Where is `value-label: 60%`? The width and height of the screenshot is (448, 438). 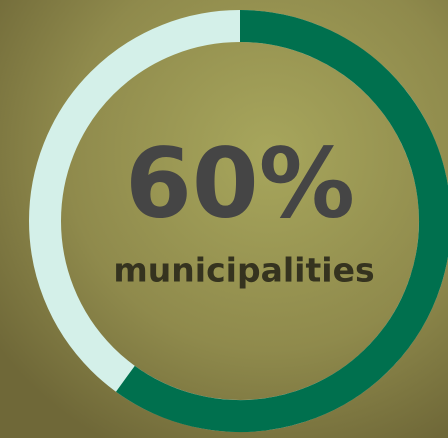 value-label: 60% is located at coordinates (240, 183).